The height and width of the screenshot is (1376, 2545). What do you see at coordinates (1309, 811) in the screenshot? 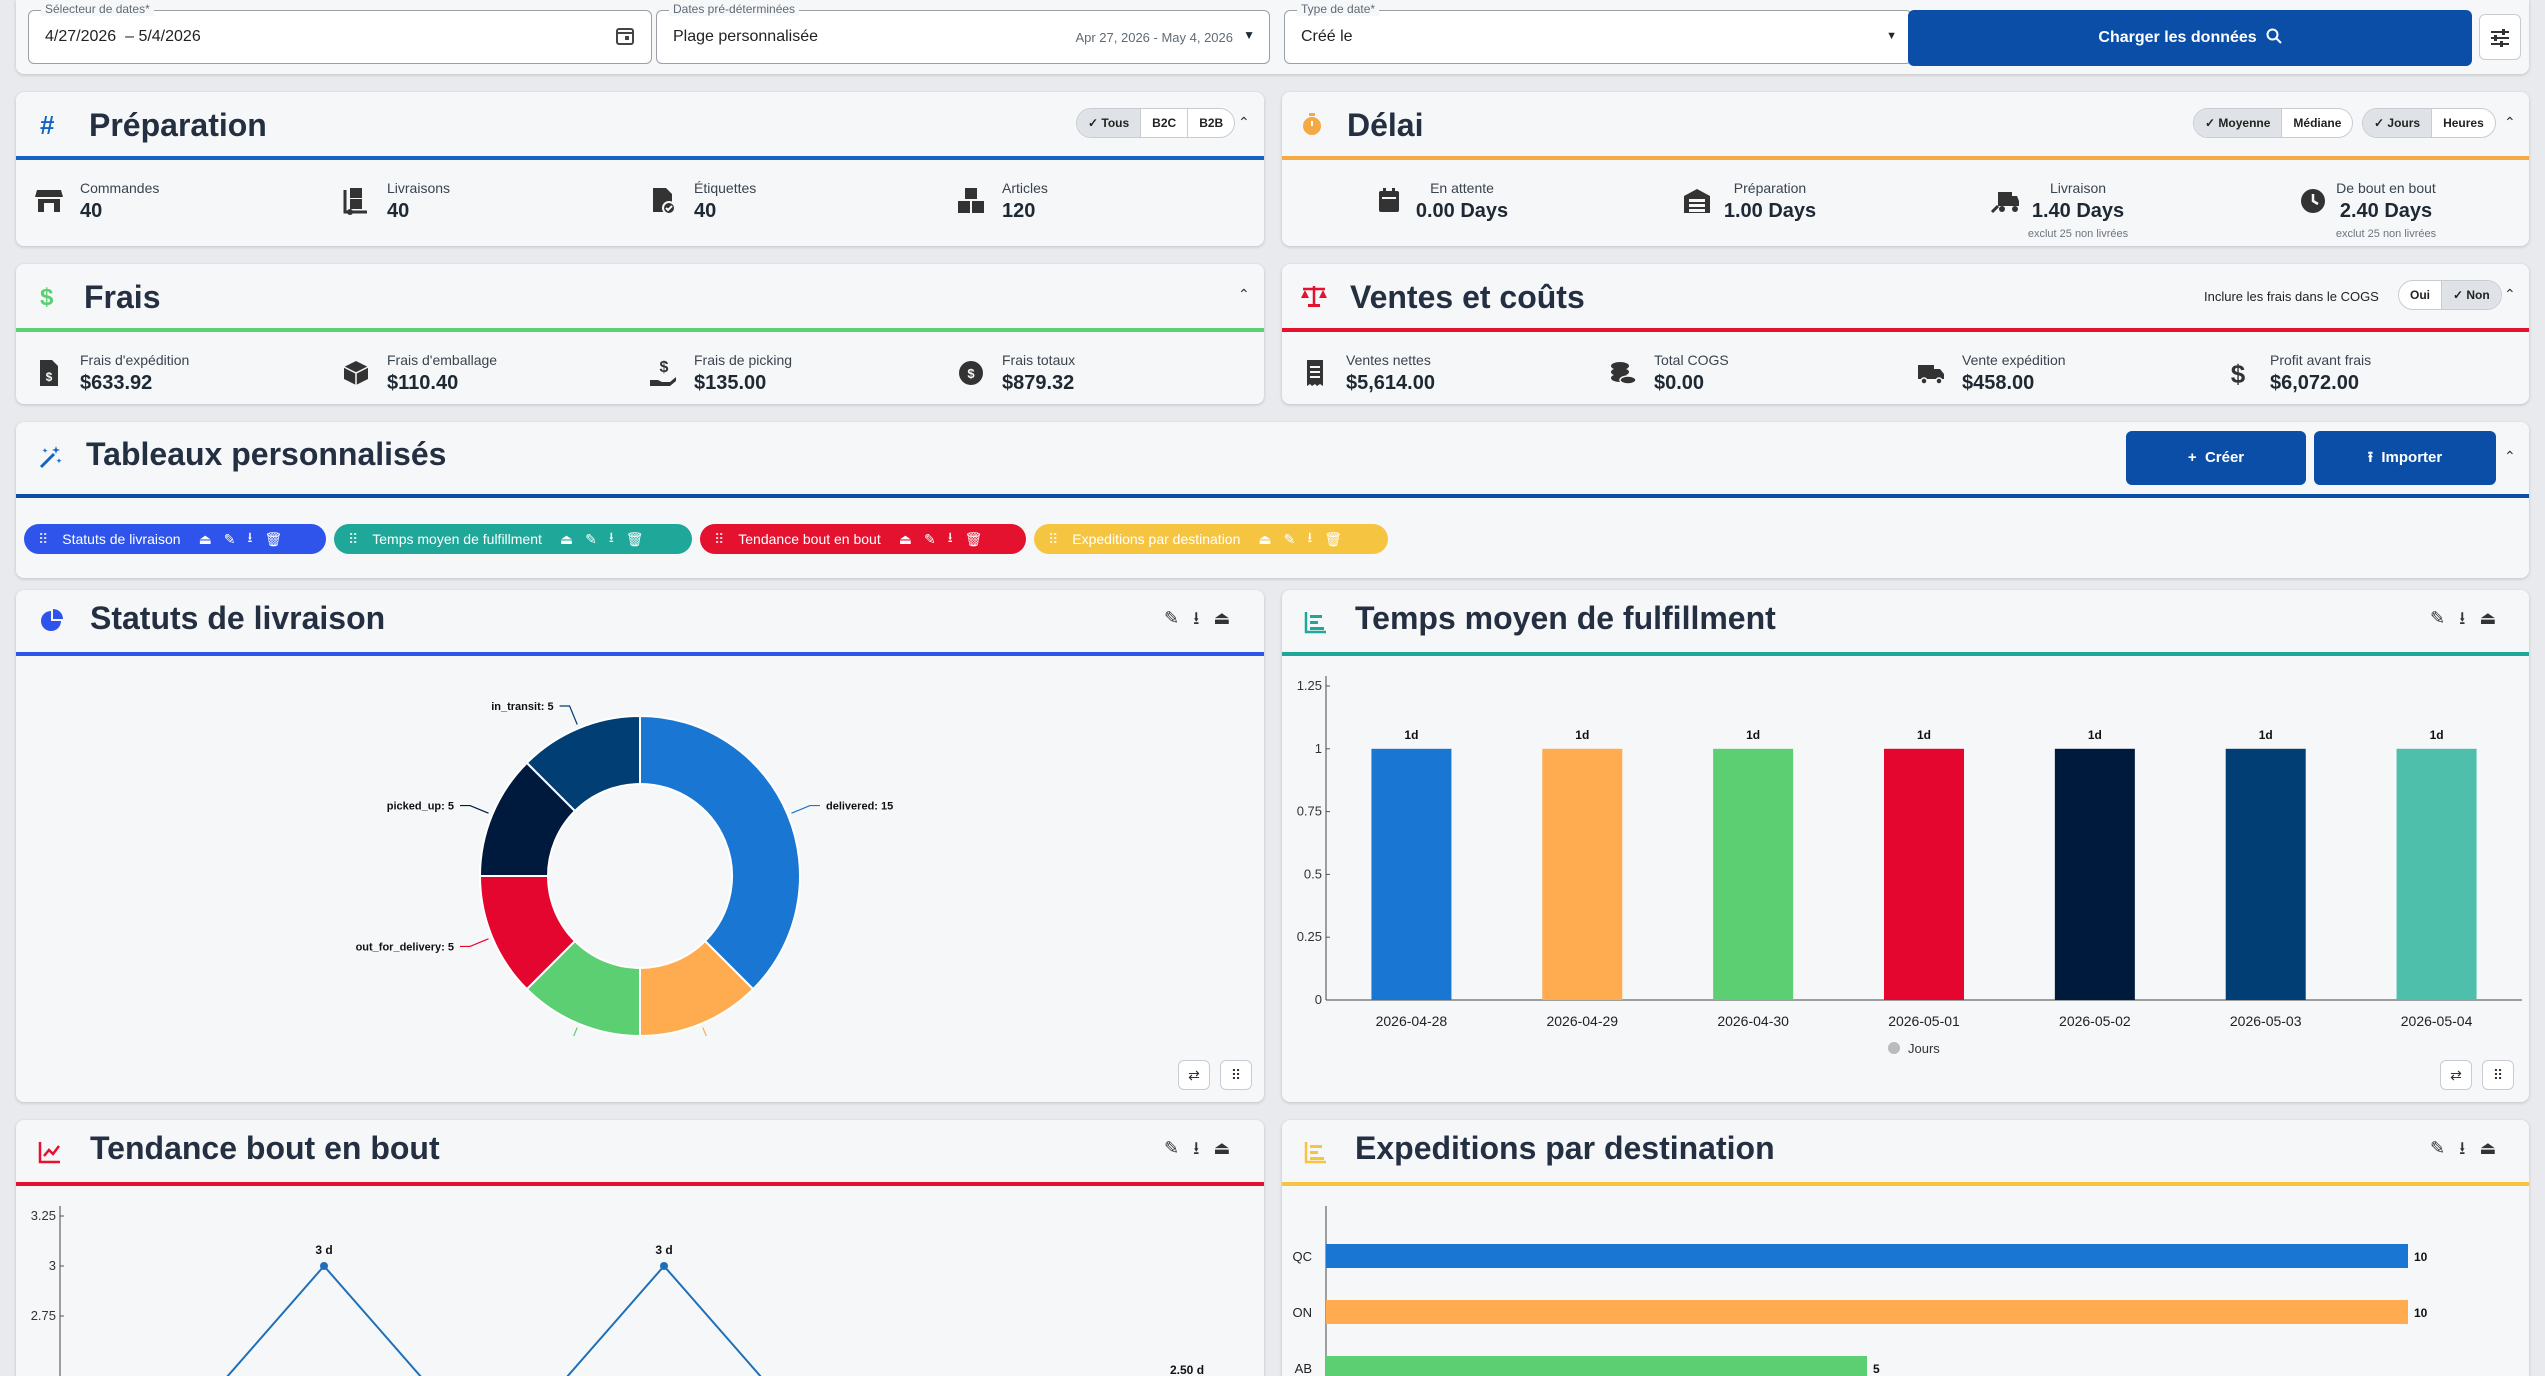
I see `y-tick-label: 0.75` at bounding box center [1309, 811].